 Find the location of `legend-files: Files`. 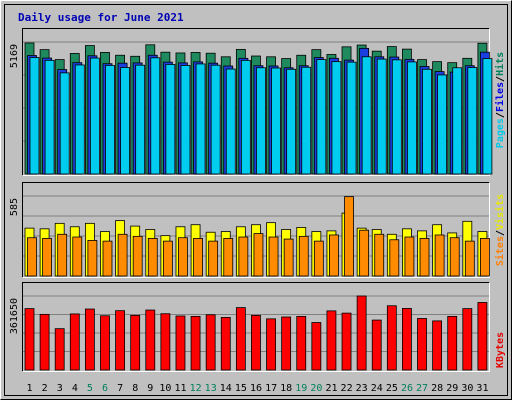

legend-files: Files is located at coordinates (500, 97).